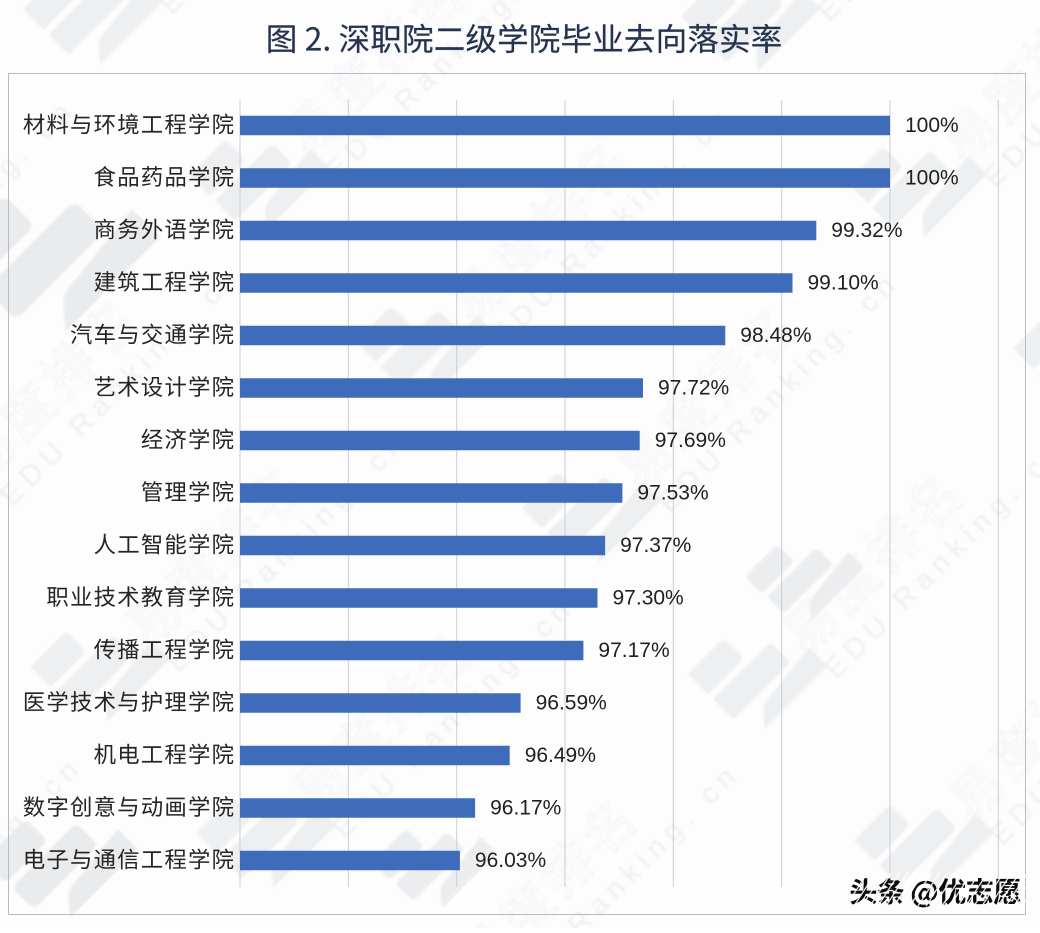 This screenshot has width=1040, height=933. Describe the element at coordinates (648, 597) in the screenshot. I see `svg-text: 97.30%` at that location.